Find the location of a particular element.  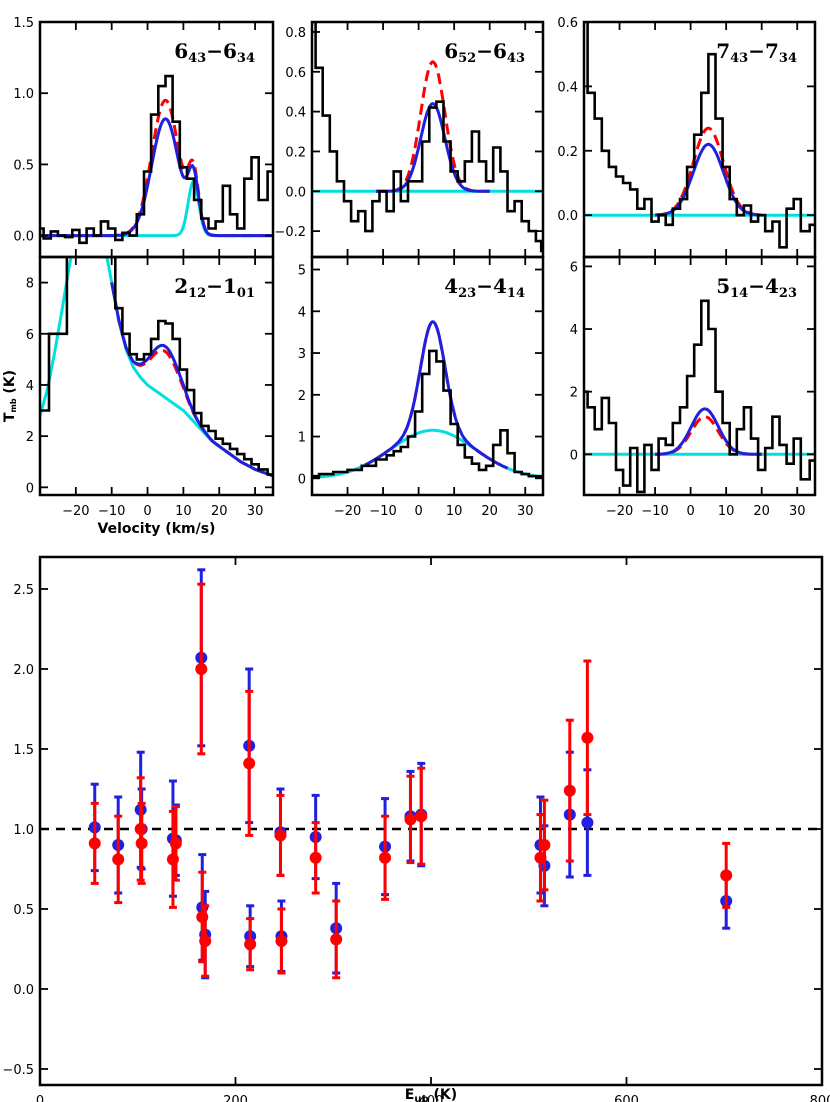

tick-group: −0.2 0.0 0.2 0.4 0.6 0.8 is located at coordinates (408, 139).